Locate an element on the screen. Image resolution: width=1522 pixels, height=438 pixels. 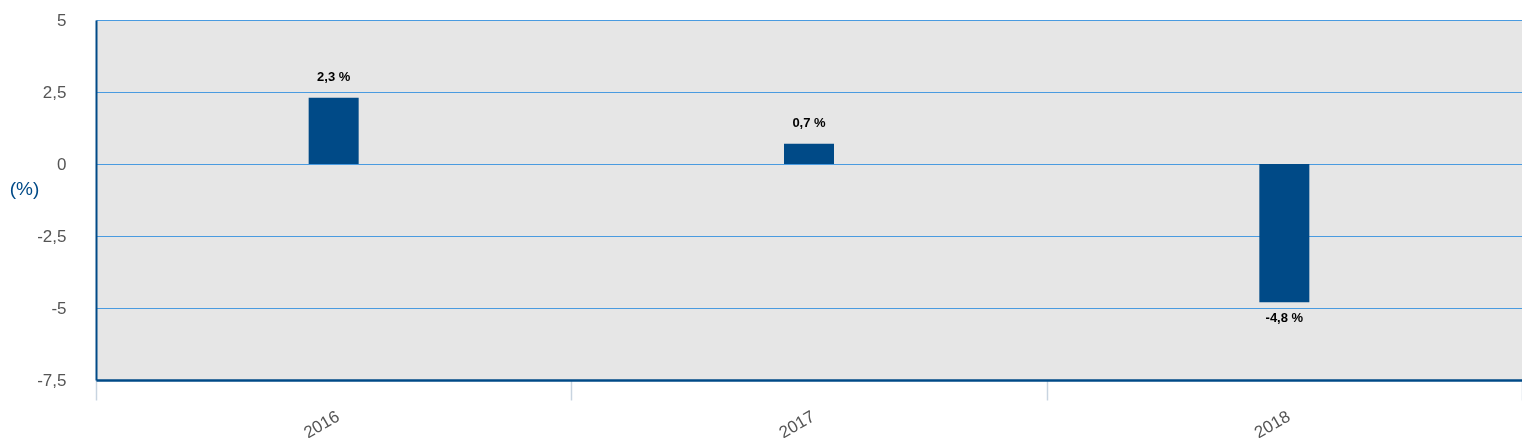
data-label: 0,7 % is located at coordinates (809, 122).